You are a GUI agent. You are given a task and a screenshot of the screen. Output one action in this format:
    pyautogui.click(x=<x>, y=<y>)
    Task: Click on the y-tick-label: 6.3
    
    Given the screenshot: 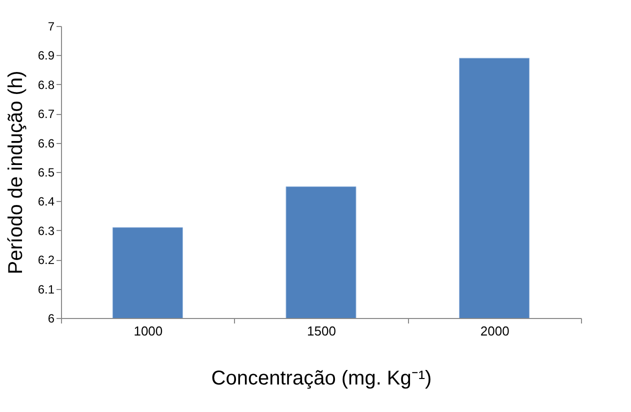 What is the action you would take?
    pyautogui.click(x=46, y=231)
    